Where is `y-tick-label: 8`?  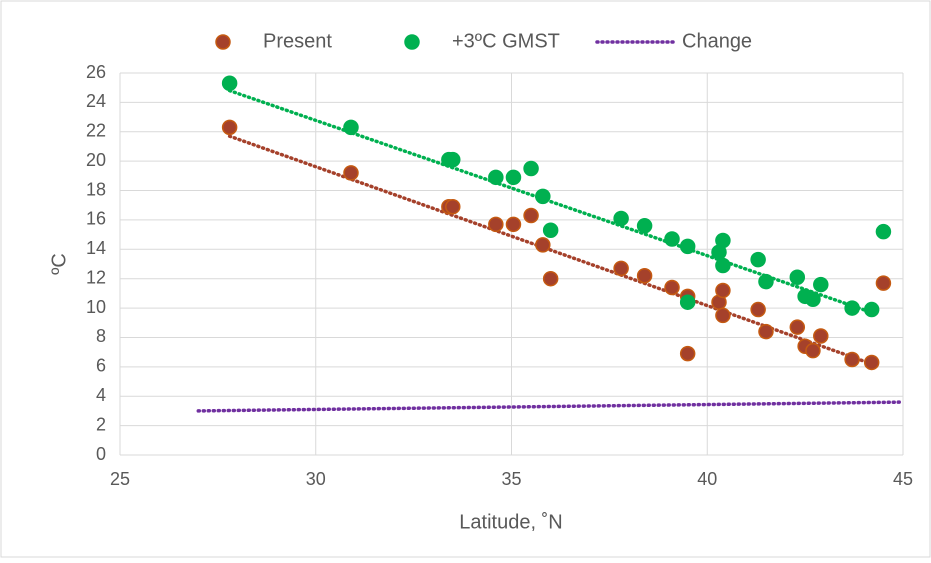
y-tick-label: 8 is located at coordinates (101, 336).